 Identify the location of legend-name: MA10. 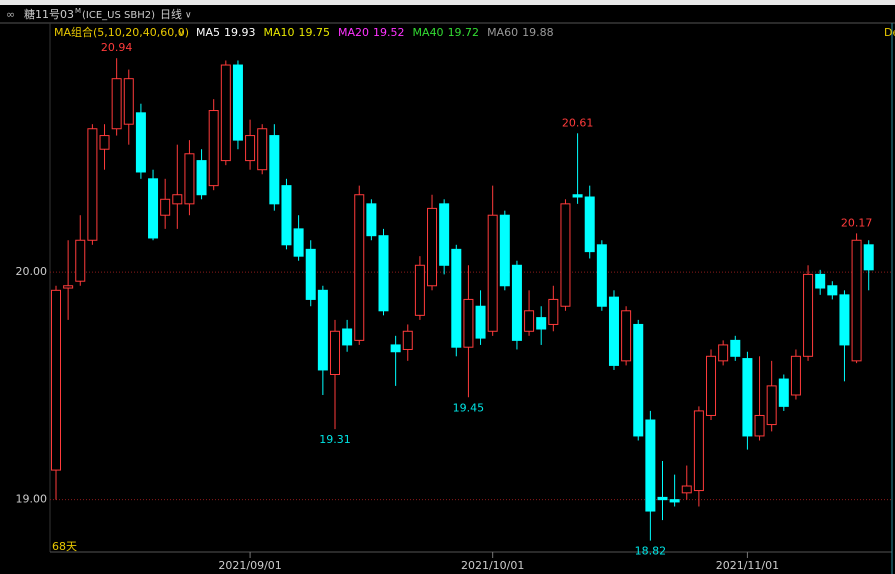
(279, 32).